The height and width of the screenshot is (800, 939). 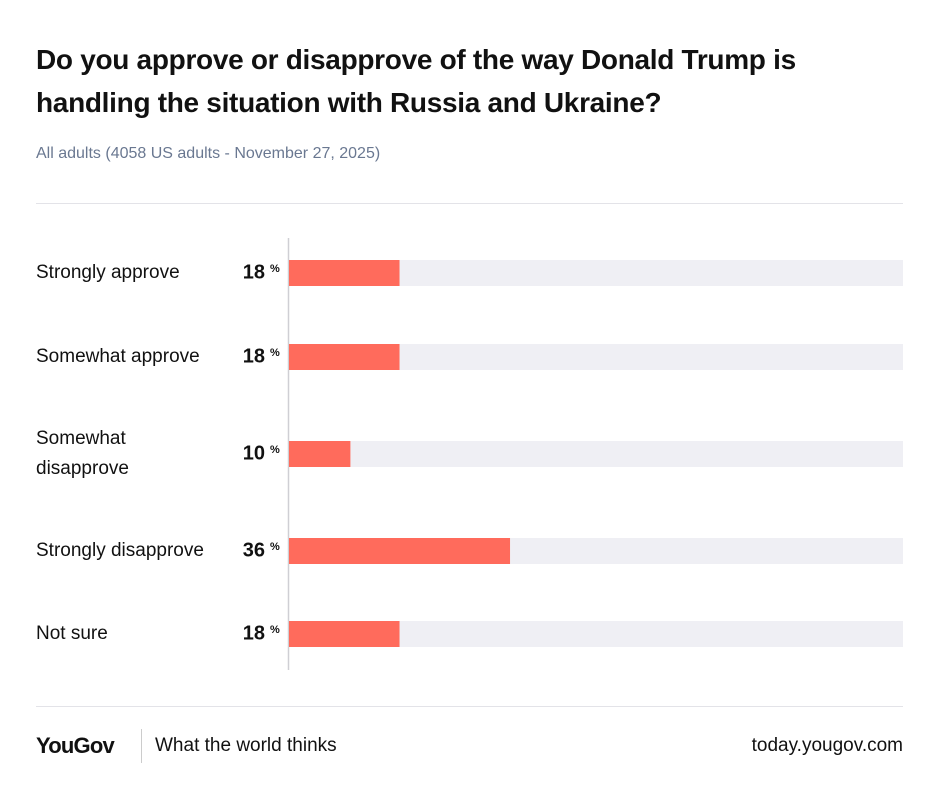 What do you see at coordinates (75, 745) in the screenshot?
I see `brand-logo: YouGov` at bounding box center [75, 745].